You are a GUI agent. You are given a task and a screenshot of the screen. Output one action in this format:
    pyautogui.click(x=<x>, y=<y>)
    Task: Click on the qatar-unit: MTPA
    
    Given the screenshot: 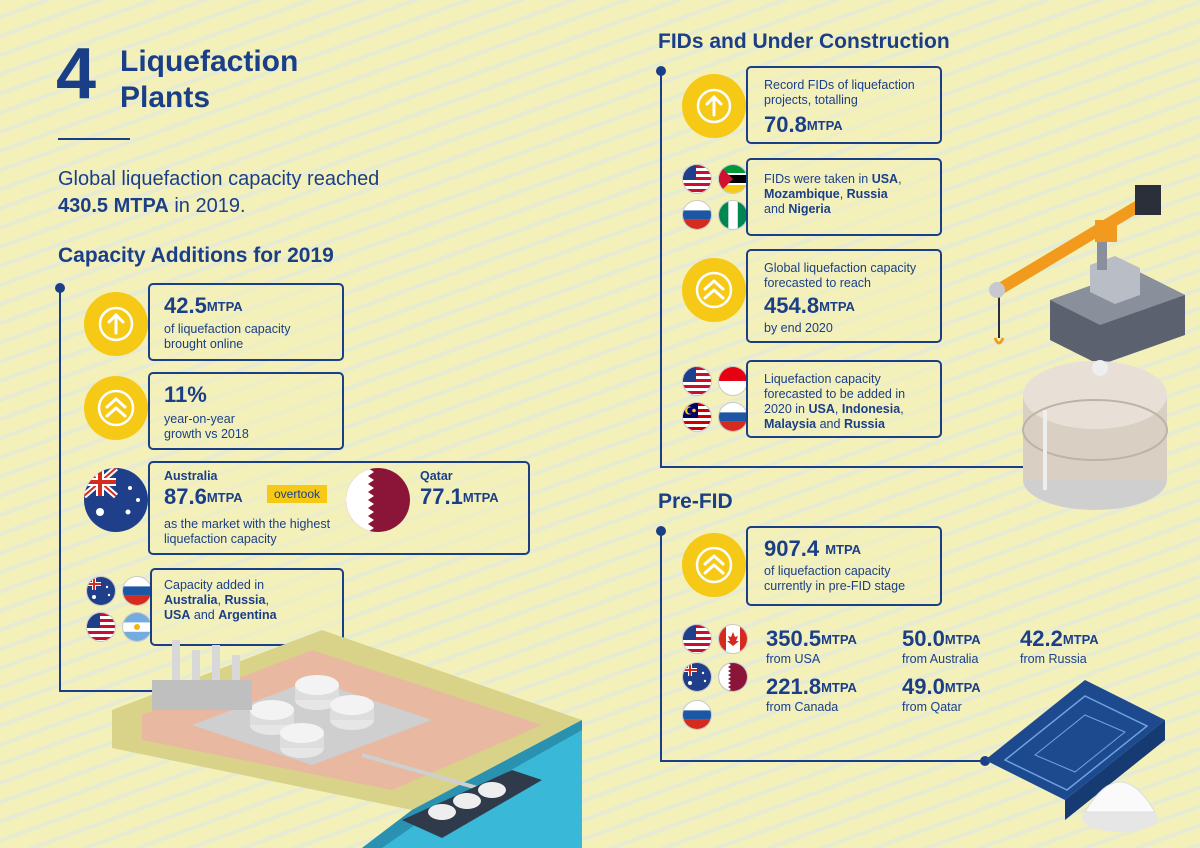 What is the action you would take?
    pyautogui.click(x=480, y=497)
    